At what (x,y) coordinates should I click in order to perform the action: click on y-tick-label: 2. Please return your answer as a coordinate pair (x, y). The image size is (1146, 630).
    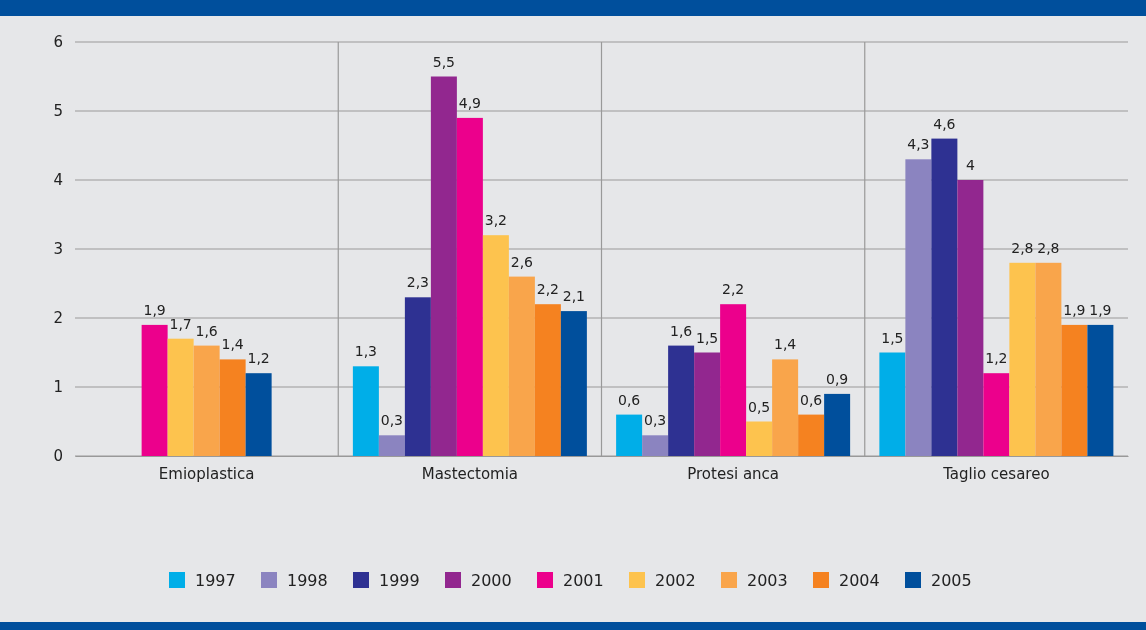
    Looking at the image, I should click on (58, 318).